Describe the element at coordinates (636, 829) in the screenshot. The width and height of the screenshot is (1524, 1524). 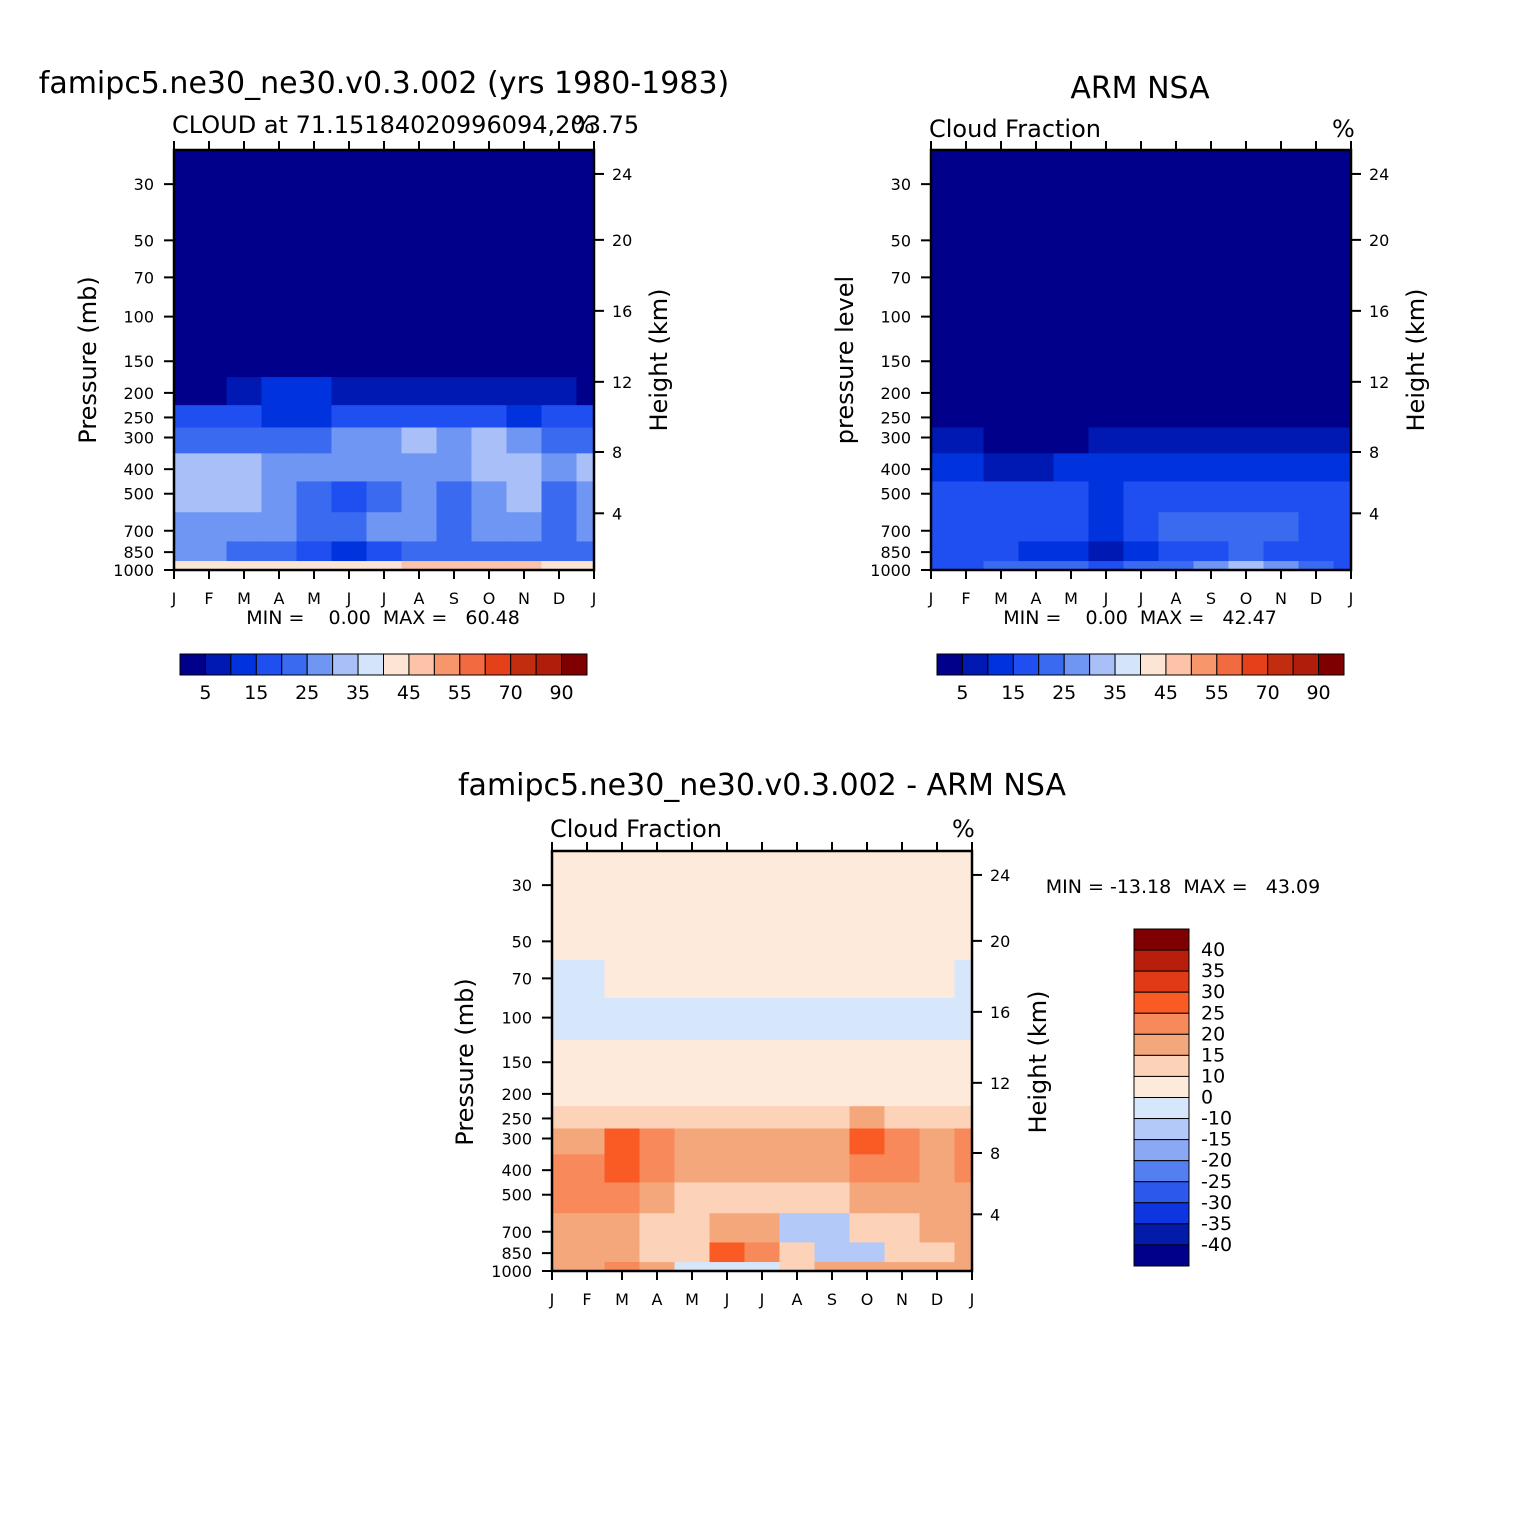
I see `panel3-subtitle-left: Cloud Fraction` at that location.